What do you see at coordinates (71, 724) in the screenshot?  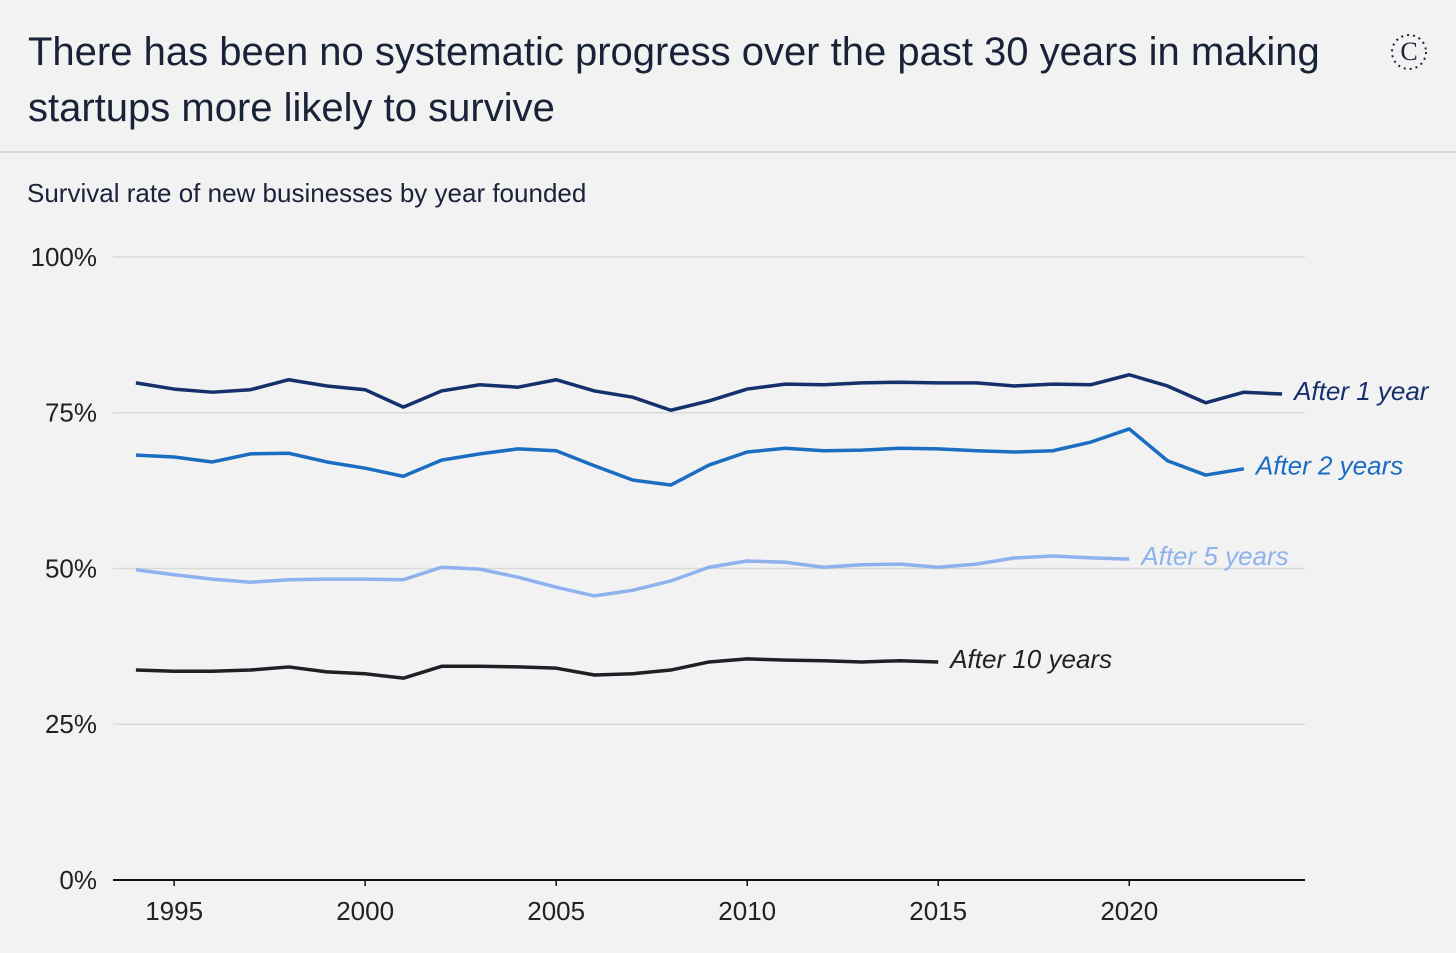 I see `y-tick-label: 25%` at bounding box center [71, 724].